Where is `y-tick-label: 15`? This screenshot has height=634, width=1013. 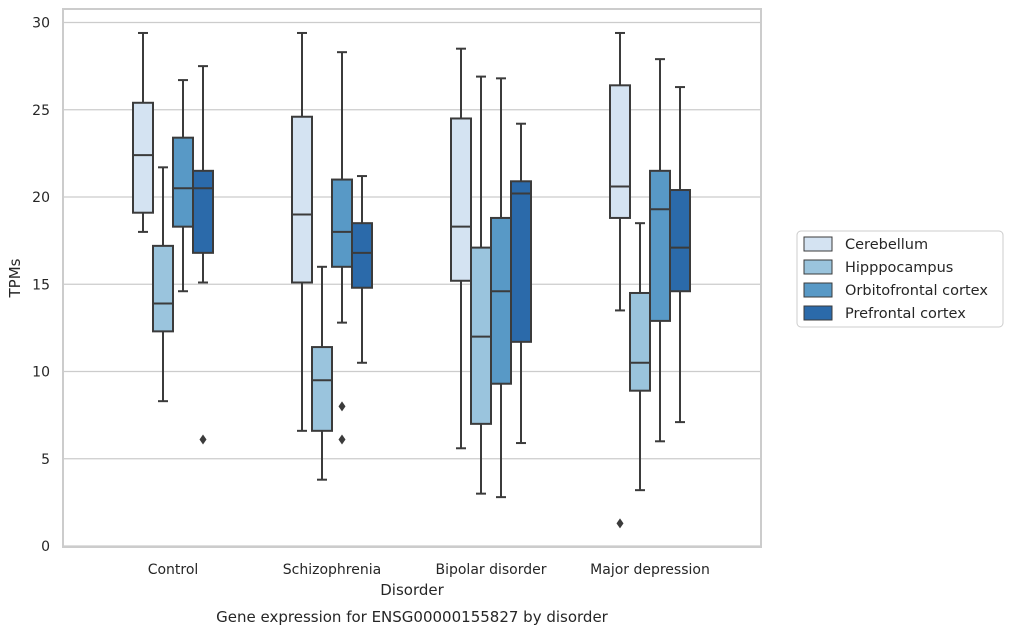 y-tick-label: 15 is located at coordinates (41, 285).